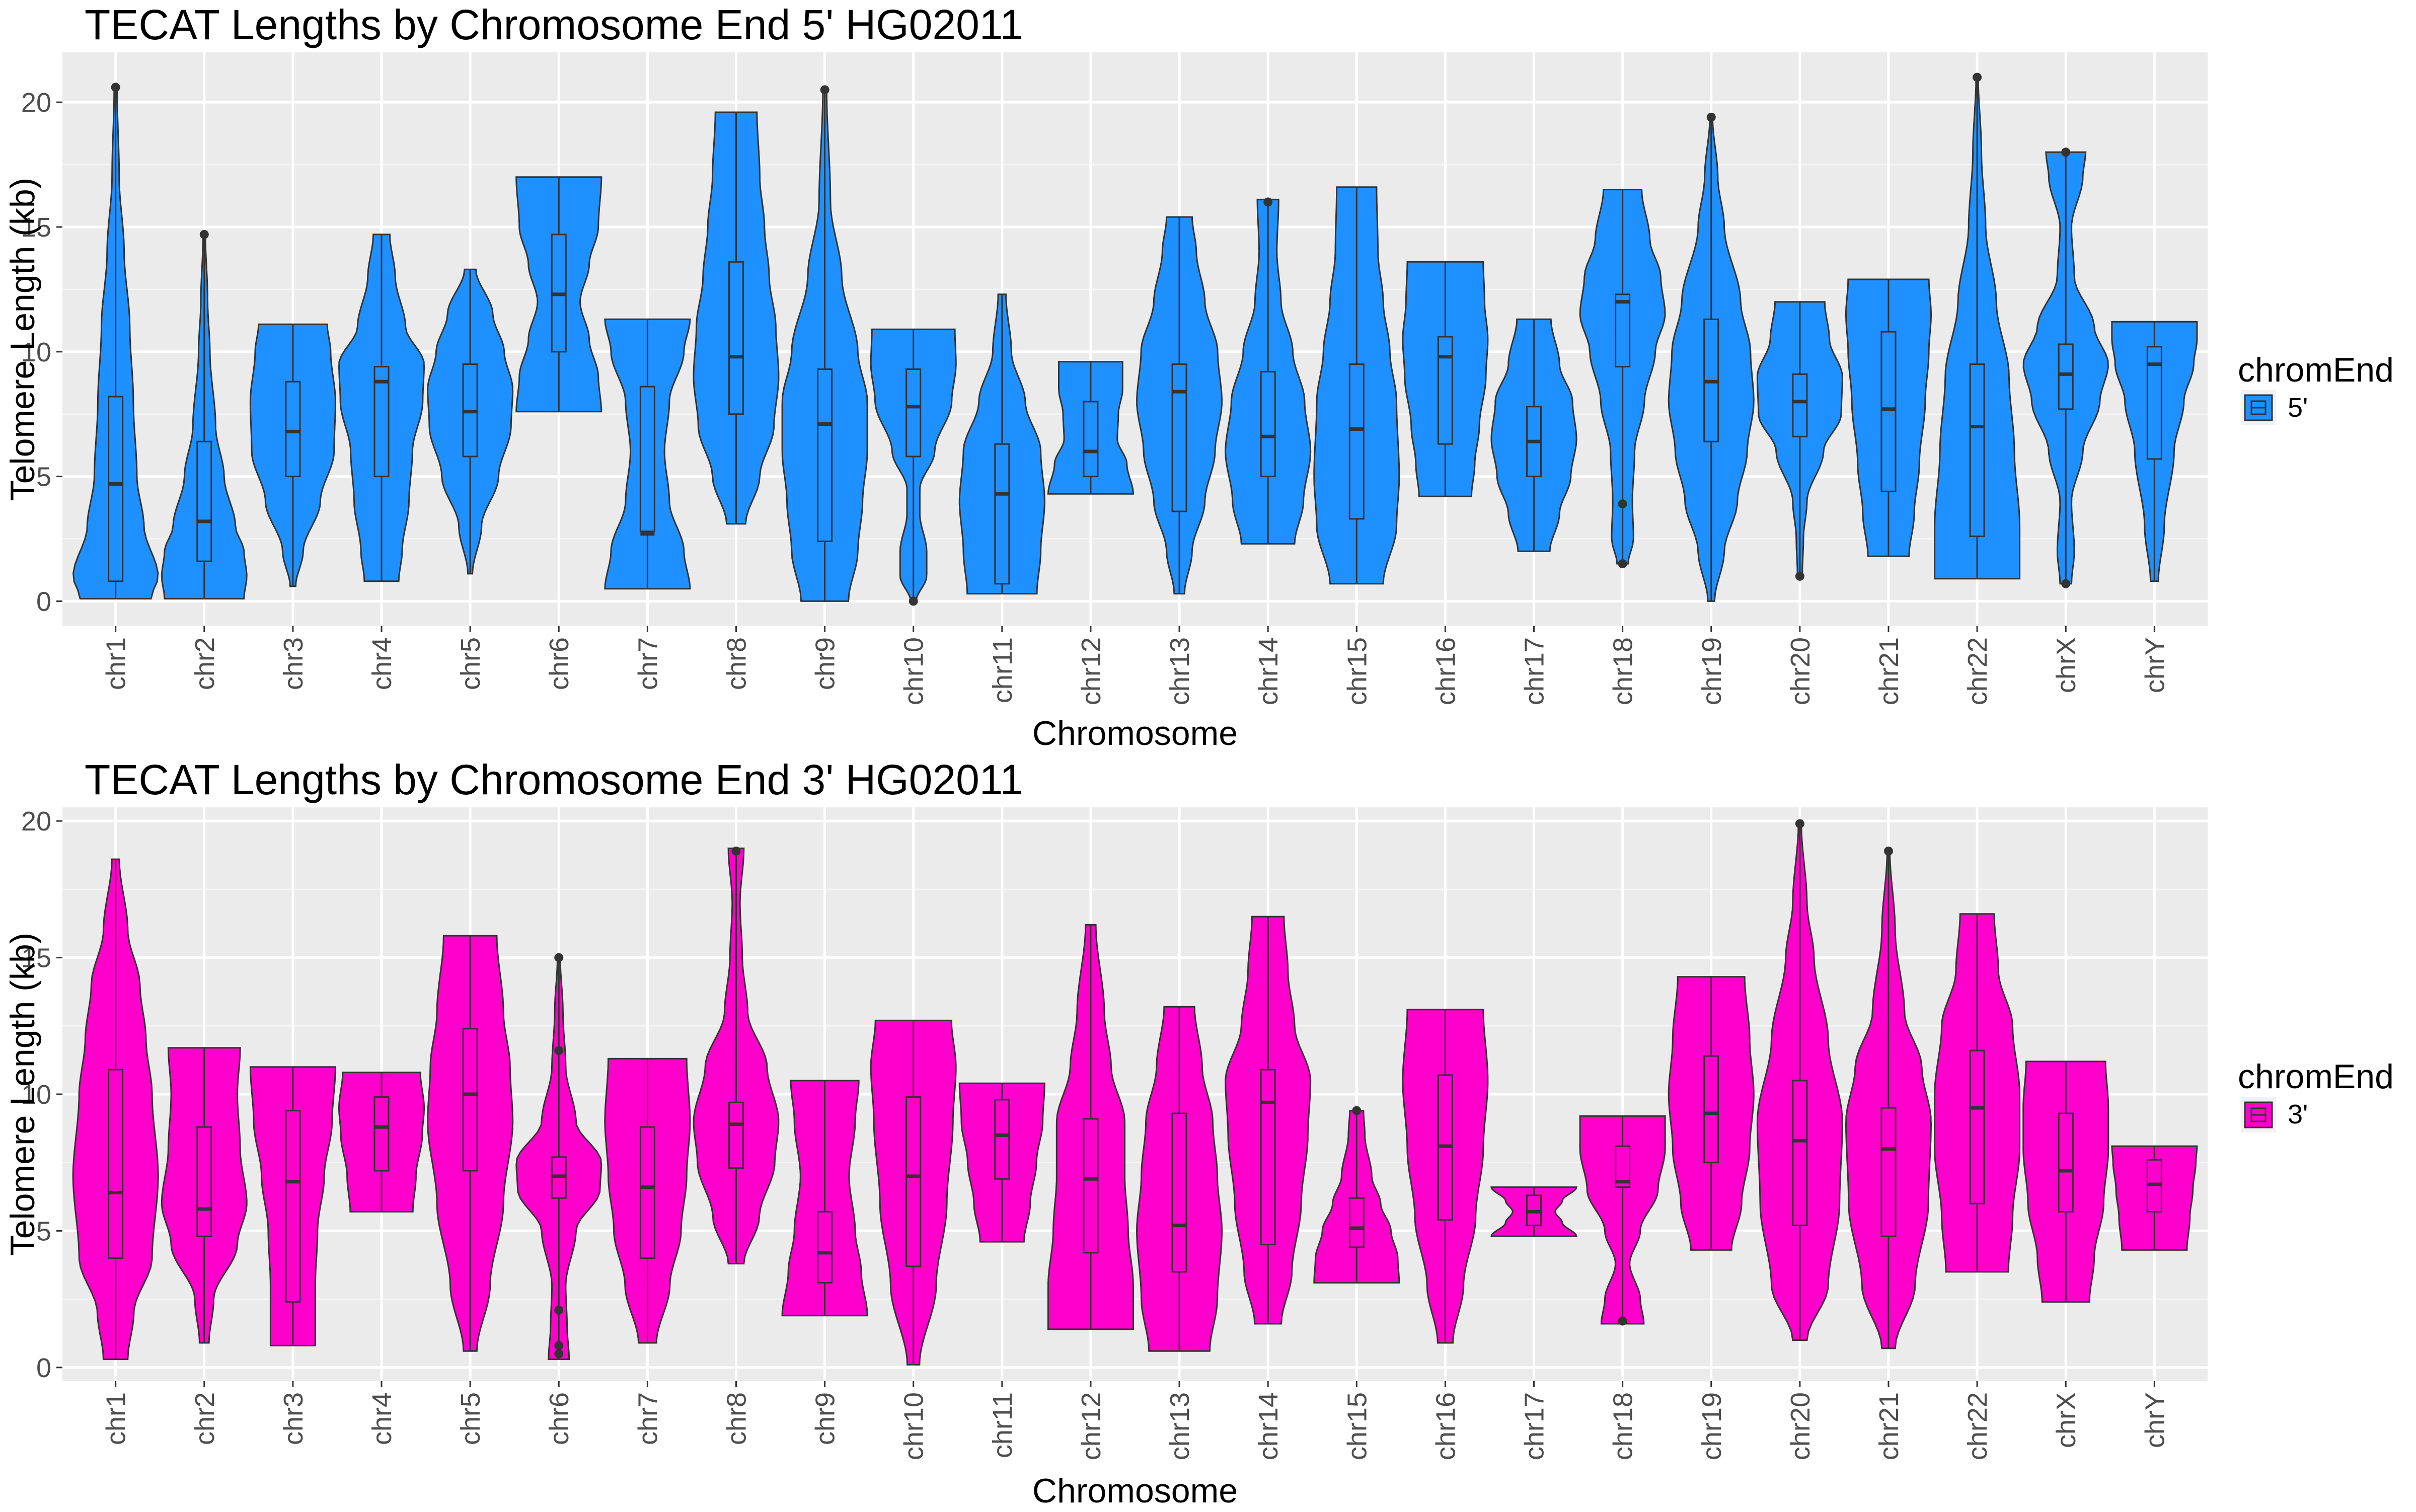  What do you see at coordinates (1445, 671) in the screenshot?
I see `x-tick-label-chr16: chr16` at bounding box center [1445, 671].